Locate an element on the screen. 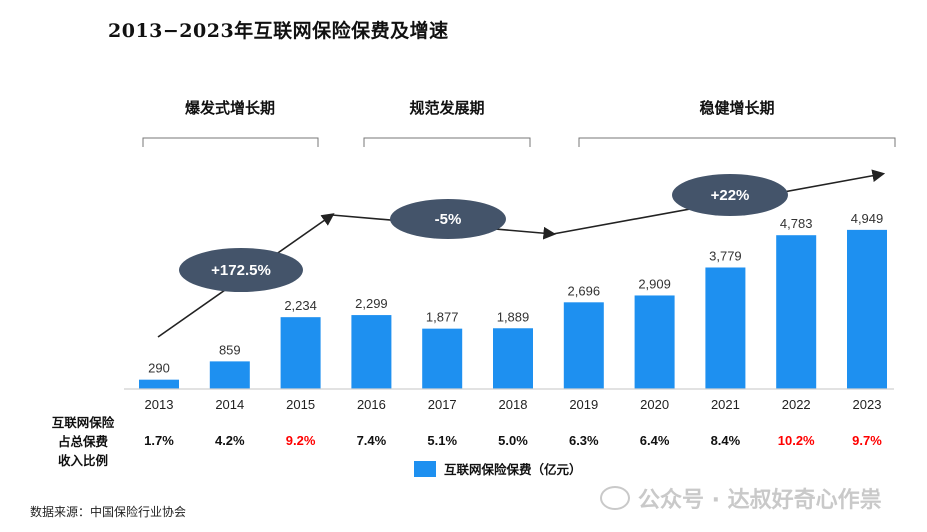 The width and height of the screenshot is (927, 532). bar-value-label: 3,779 is located at coordinates (725, 255).